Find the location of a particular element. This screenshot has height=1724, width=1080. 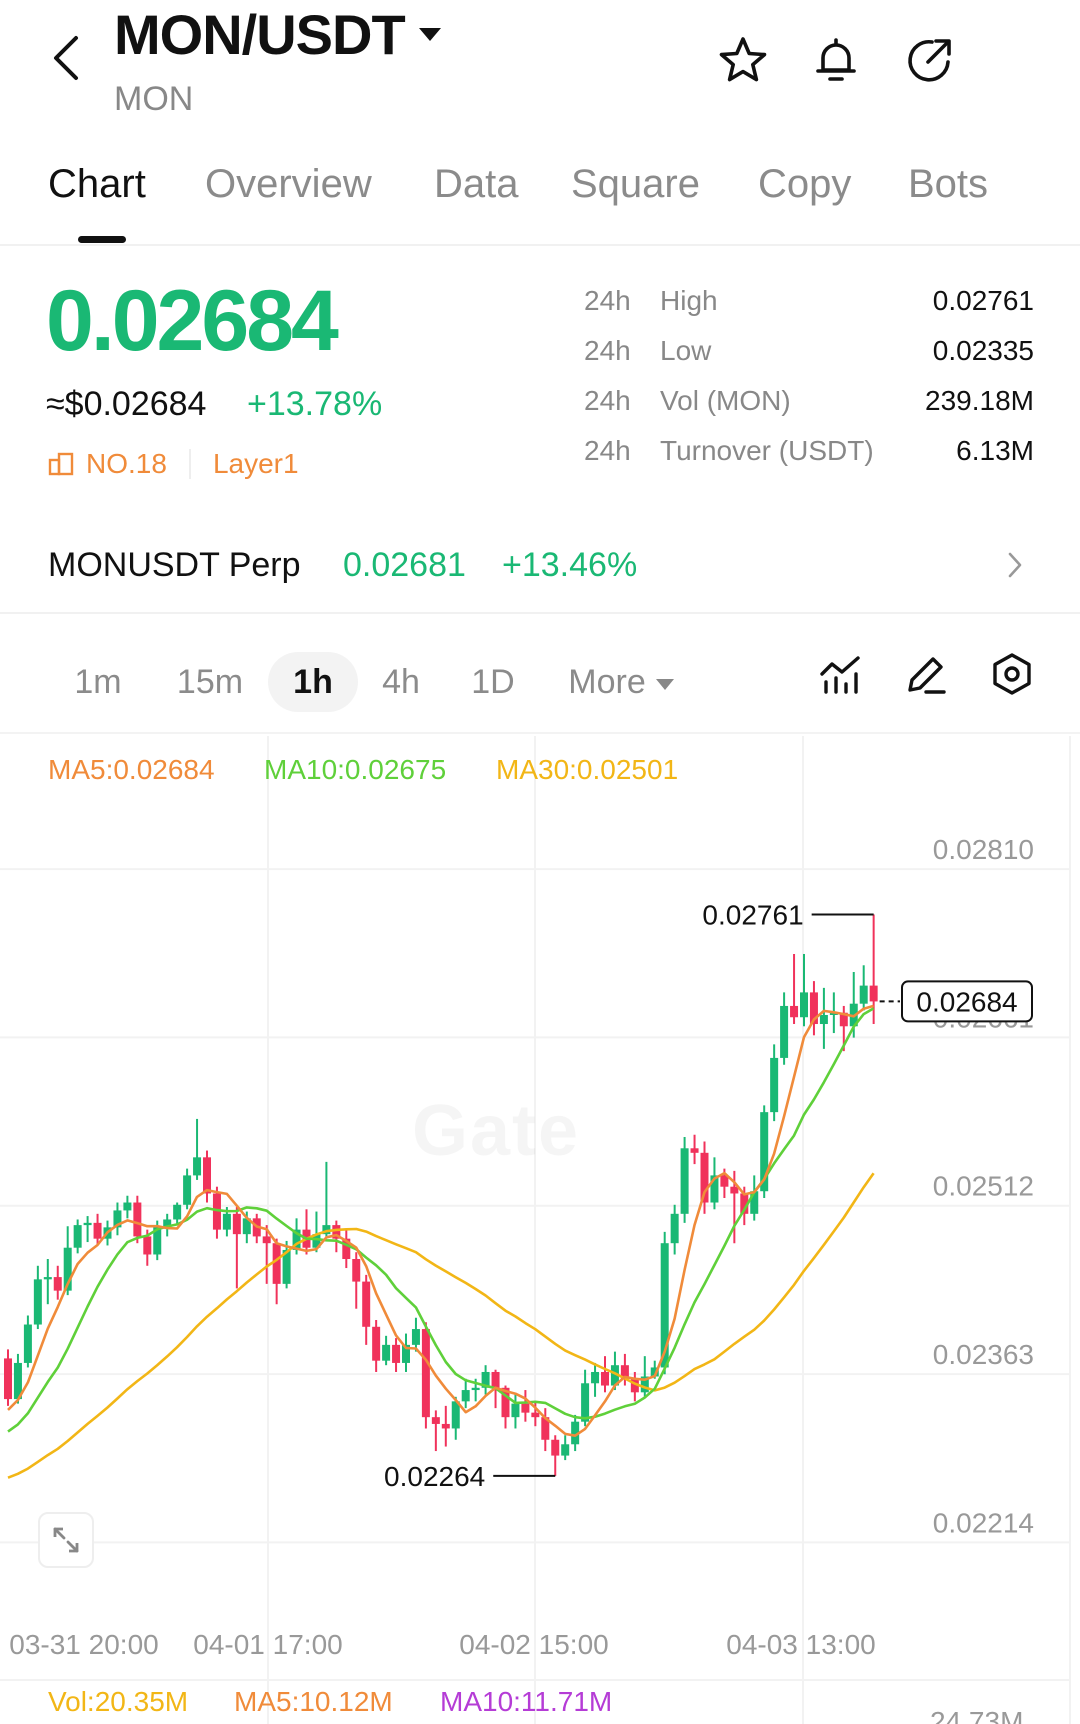

x-axis-tick-label: 03-31 20:00 is located at coordinates (83, 1644).